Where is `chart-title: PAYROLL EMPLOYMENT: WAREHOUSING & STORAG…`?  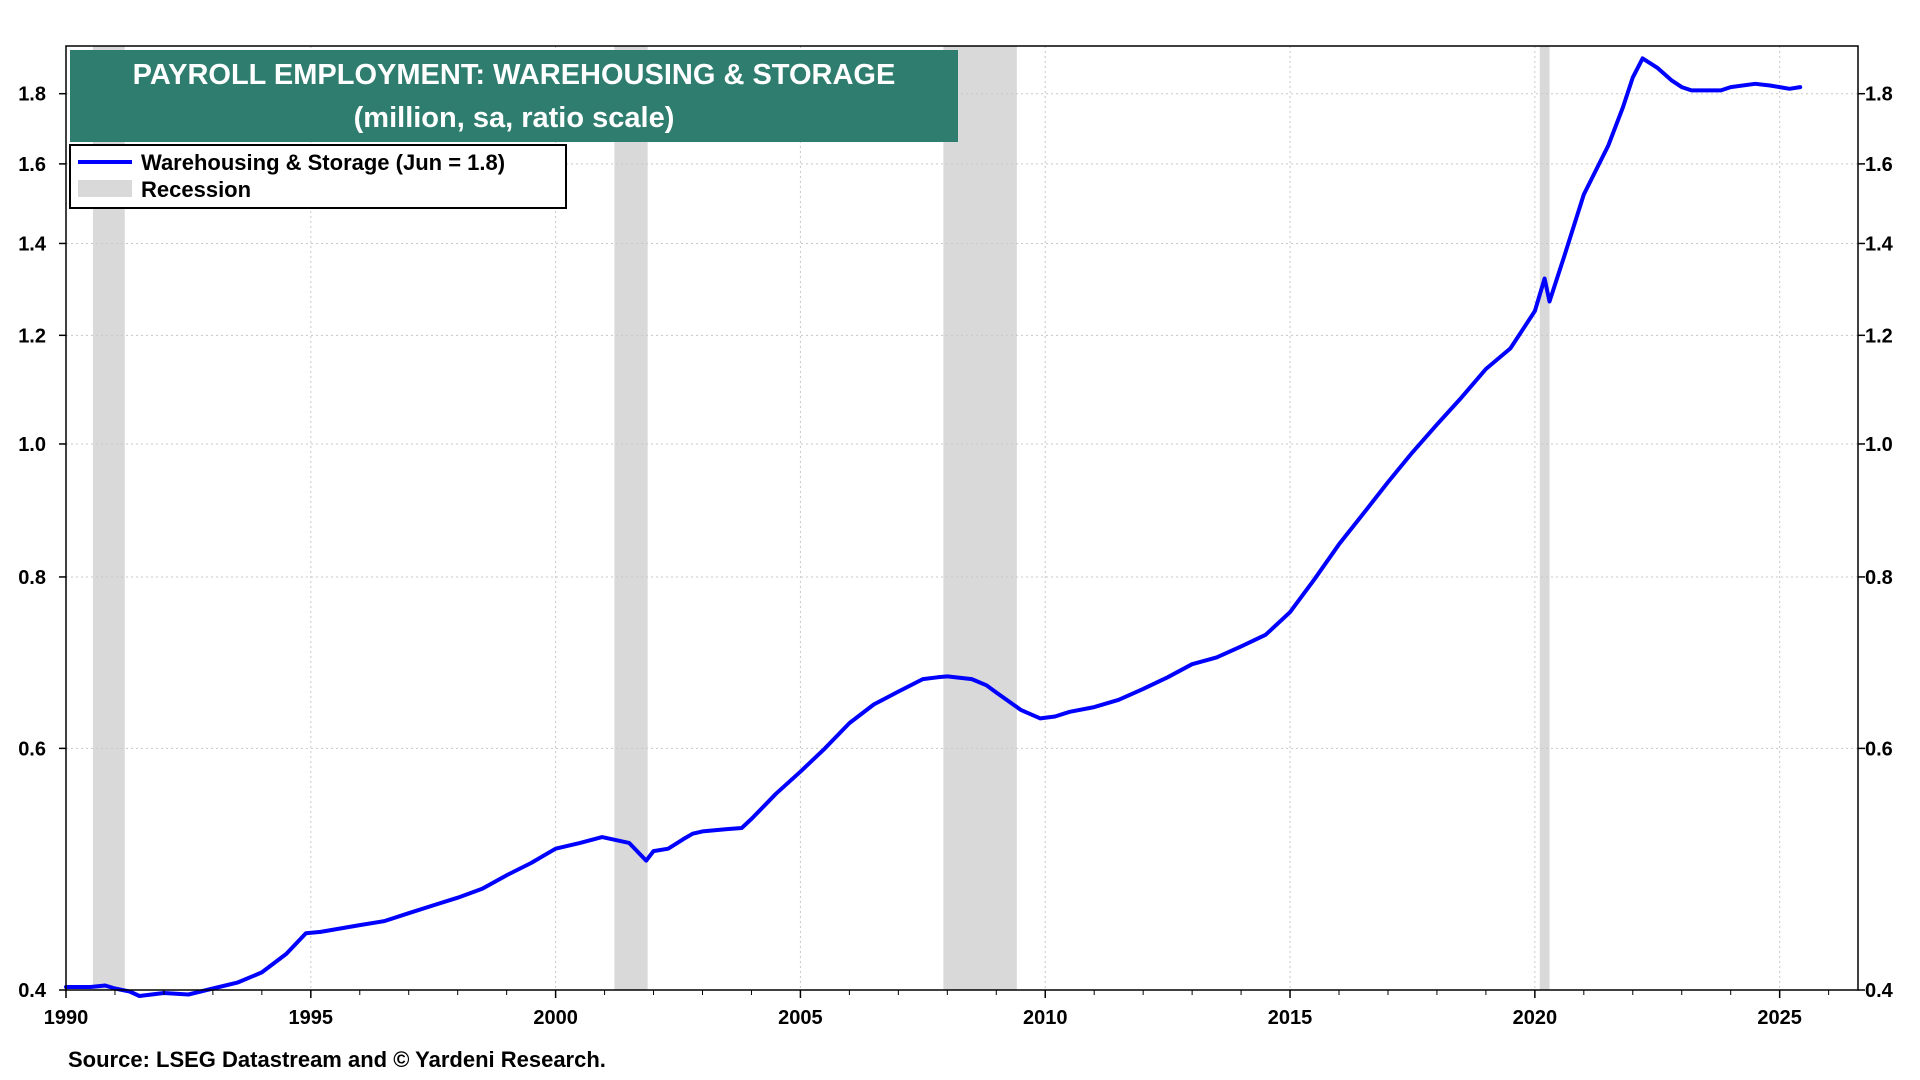
chart-title: PAYROLL EMPLOYMENT: WAREHOUSING & STORAG… is located at coordinates (514, 75).